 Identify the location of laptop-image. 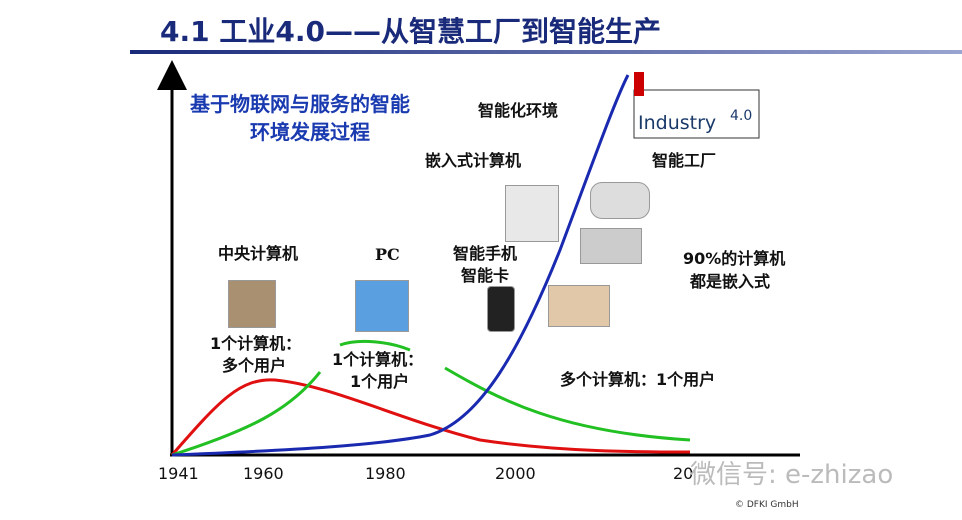
(382, 306).